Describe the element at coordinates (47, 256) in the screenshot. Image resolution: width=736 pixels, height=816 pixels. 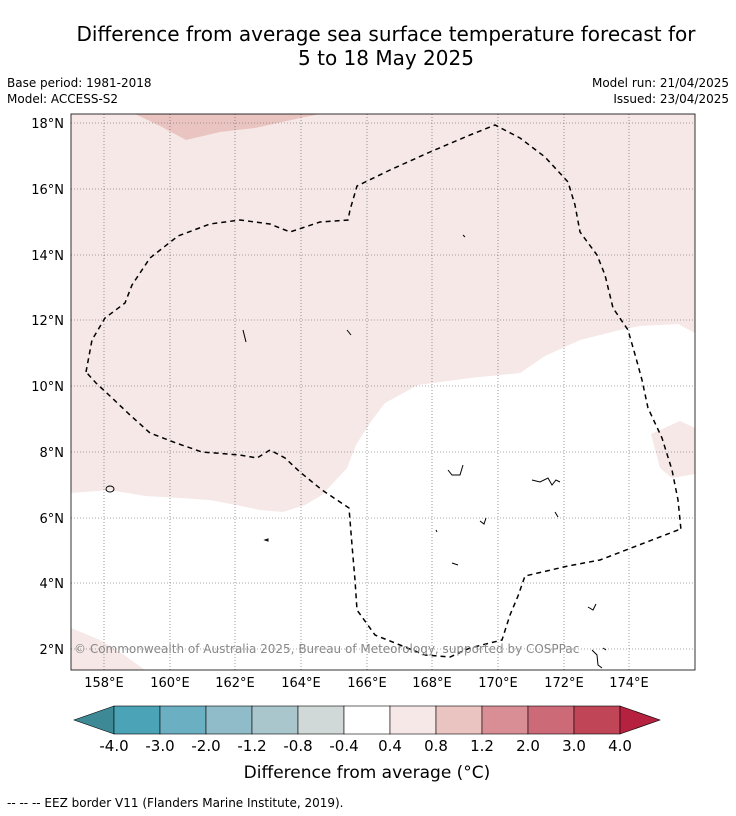
I see `lat-label: 14°N` at that location.